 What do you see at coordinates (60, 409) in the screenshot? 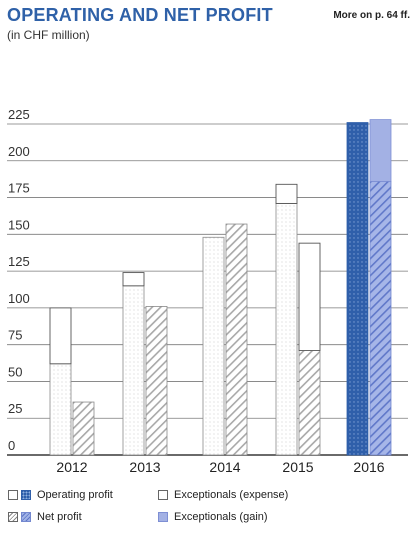
I see `bar-operating-2012` at bounding box center [60, 409].